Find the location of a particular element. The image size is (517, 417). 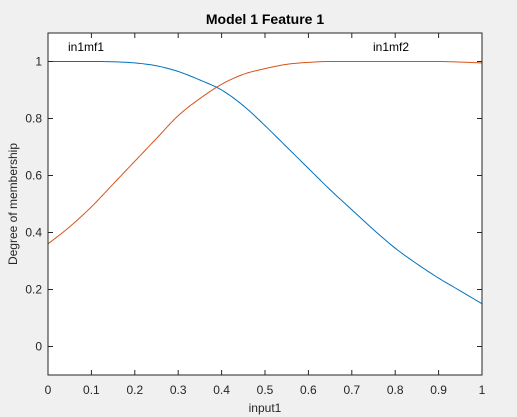

x-tick-label: 0.4 is located at coordinates (221, 390).